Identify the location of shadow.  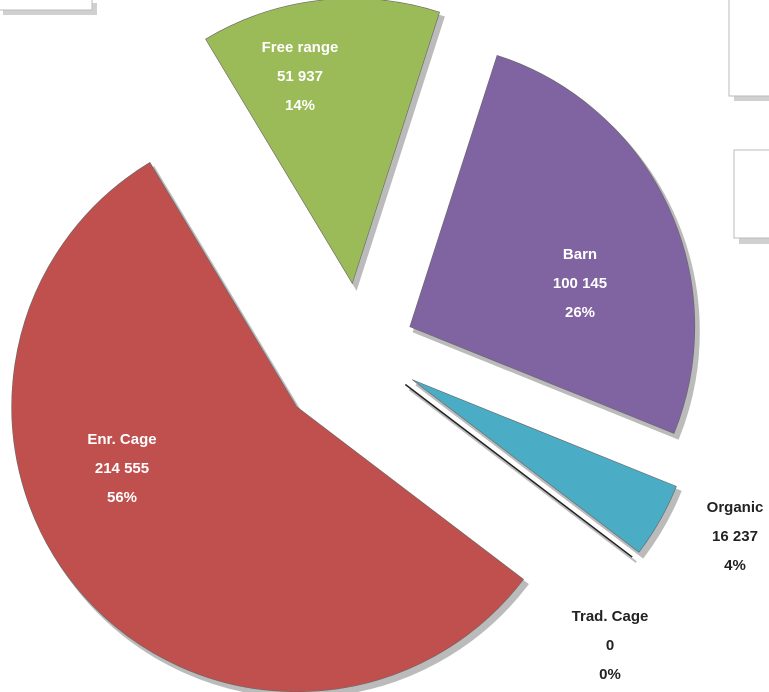
(522, 475).